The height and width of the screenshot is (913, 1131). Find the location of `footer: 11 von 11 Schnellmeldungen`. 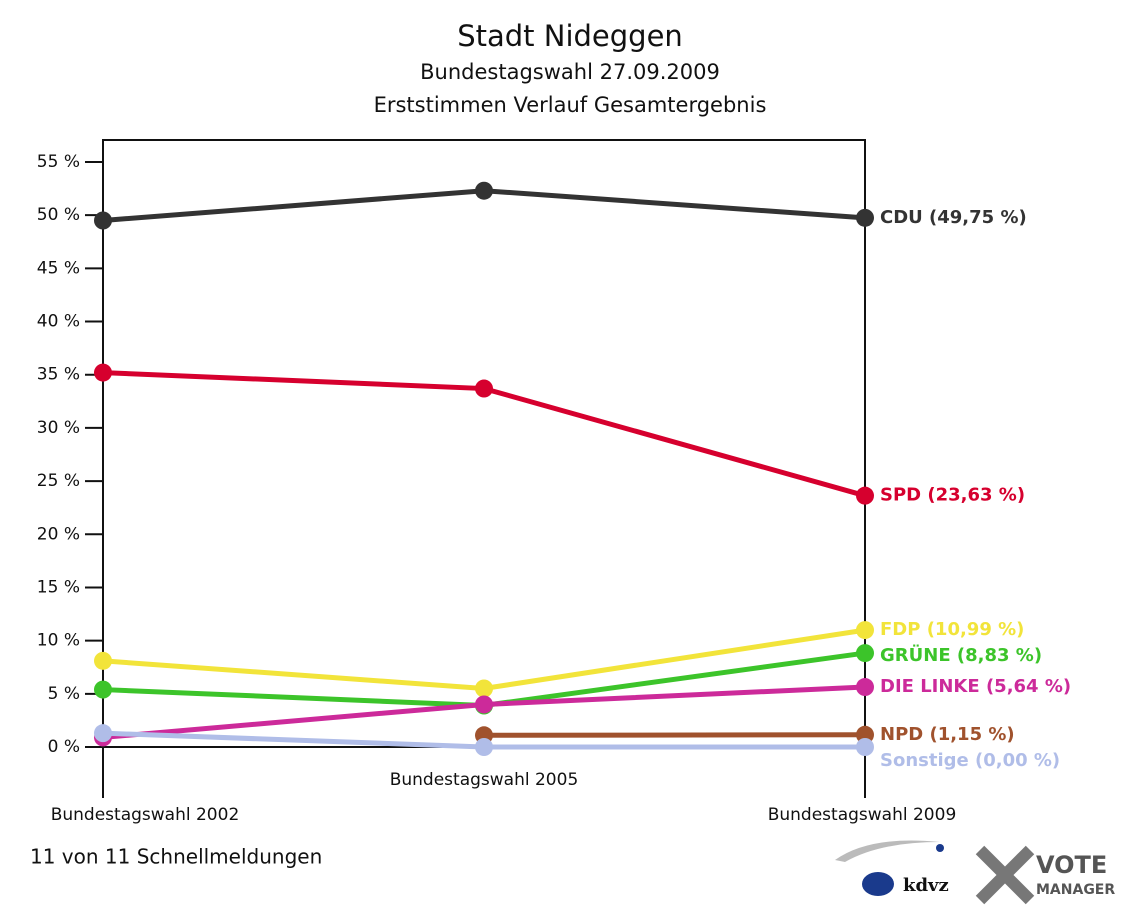

footer: 11 von 11 Schnellmeldungen is located at coordinates (176, 857).